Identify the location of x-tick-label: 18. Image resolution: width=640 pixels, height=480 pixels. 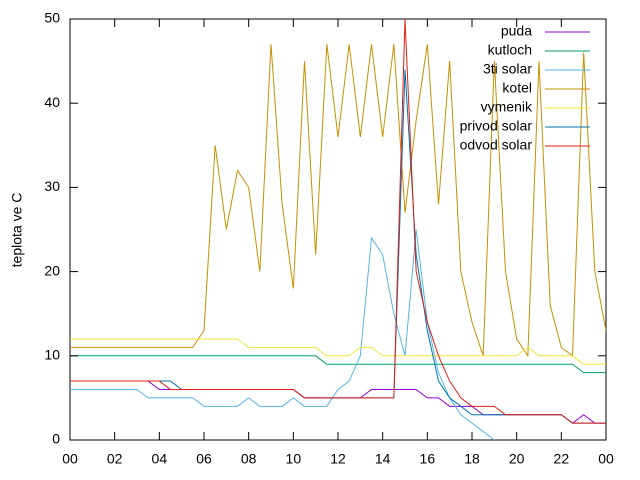
(472, 459).